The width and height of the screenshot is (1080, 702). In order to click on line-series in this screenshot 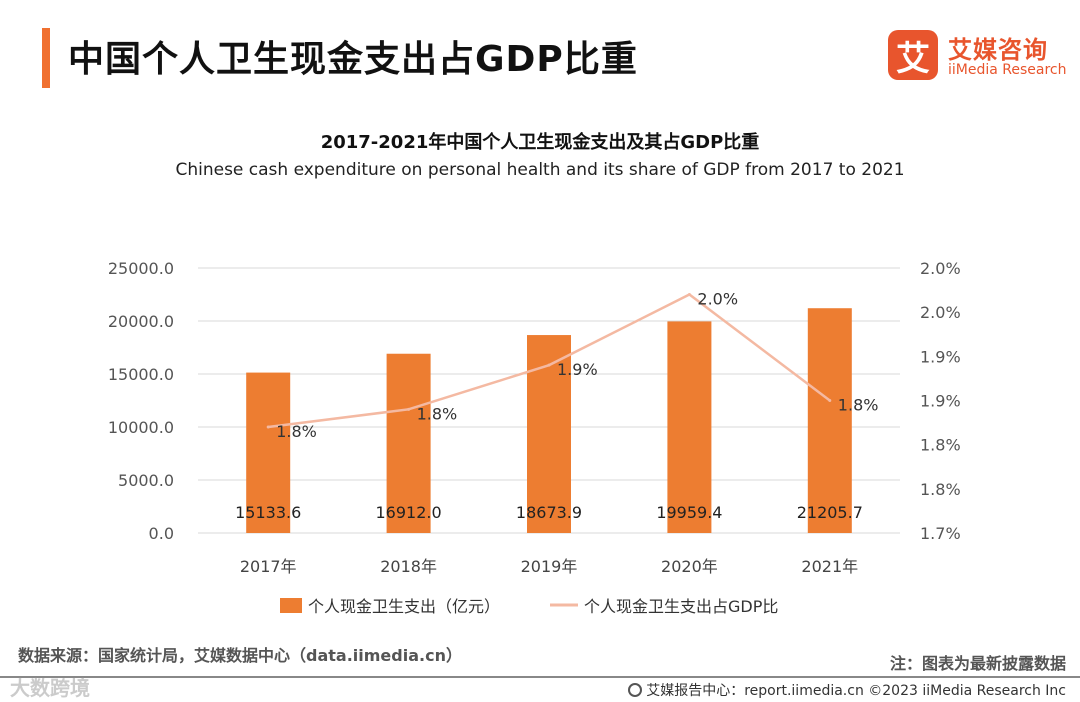, I will do `click(549, 361)`.